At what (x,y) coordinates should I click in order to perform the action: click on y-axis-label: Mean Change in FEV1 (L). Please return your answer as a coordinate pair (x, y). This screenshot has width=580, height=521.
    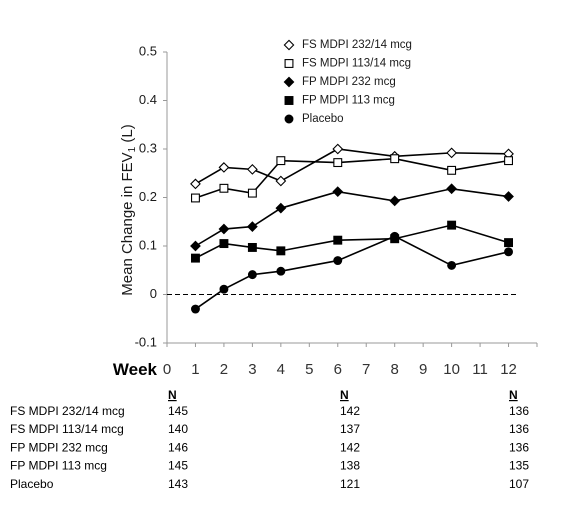
    Looking at the image, I should click on (128, 209).